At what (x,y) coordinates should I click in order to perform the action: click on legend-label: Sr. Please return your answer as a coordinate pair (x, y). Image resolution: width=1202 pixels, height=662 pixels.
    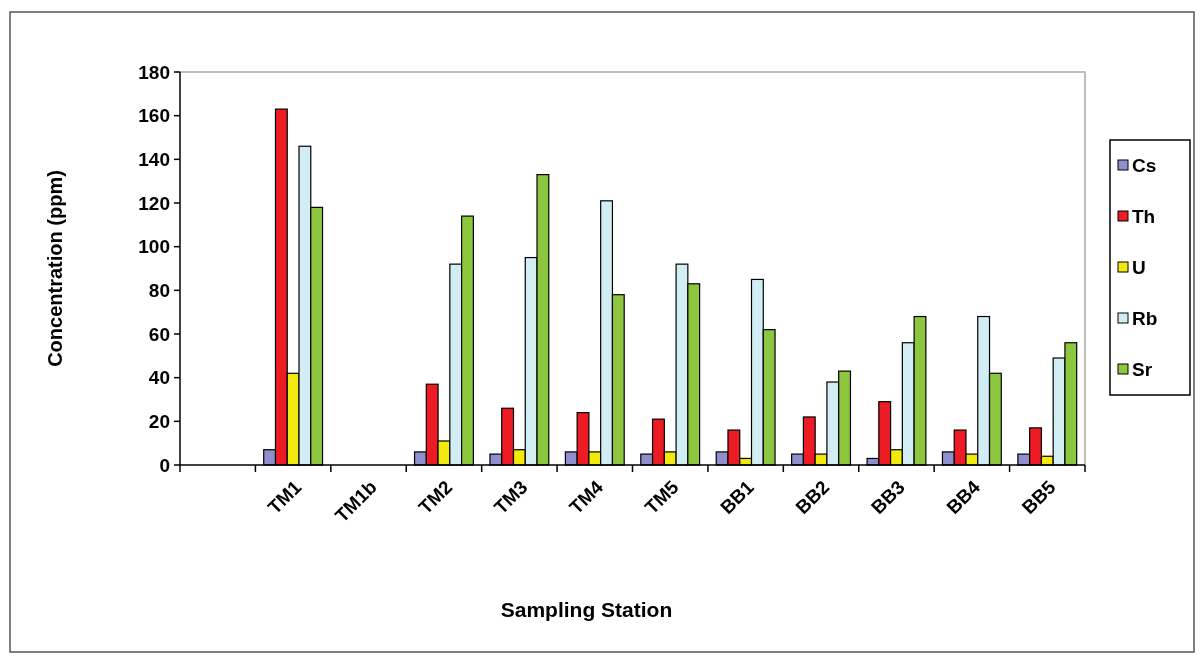
    Looking at the image, I should click on (1142, 369).